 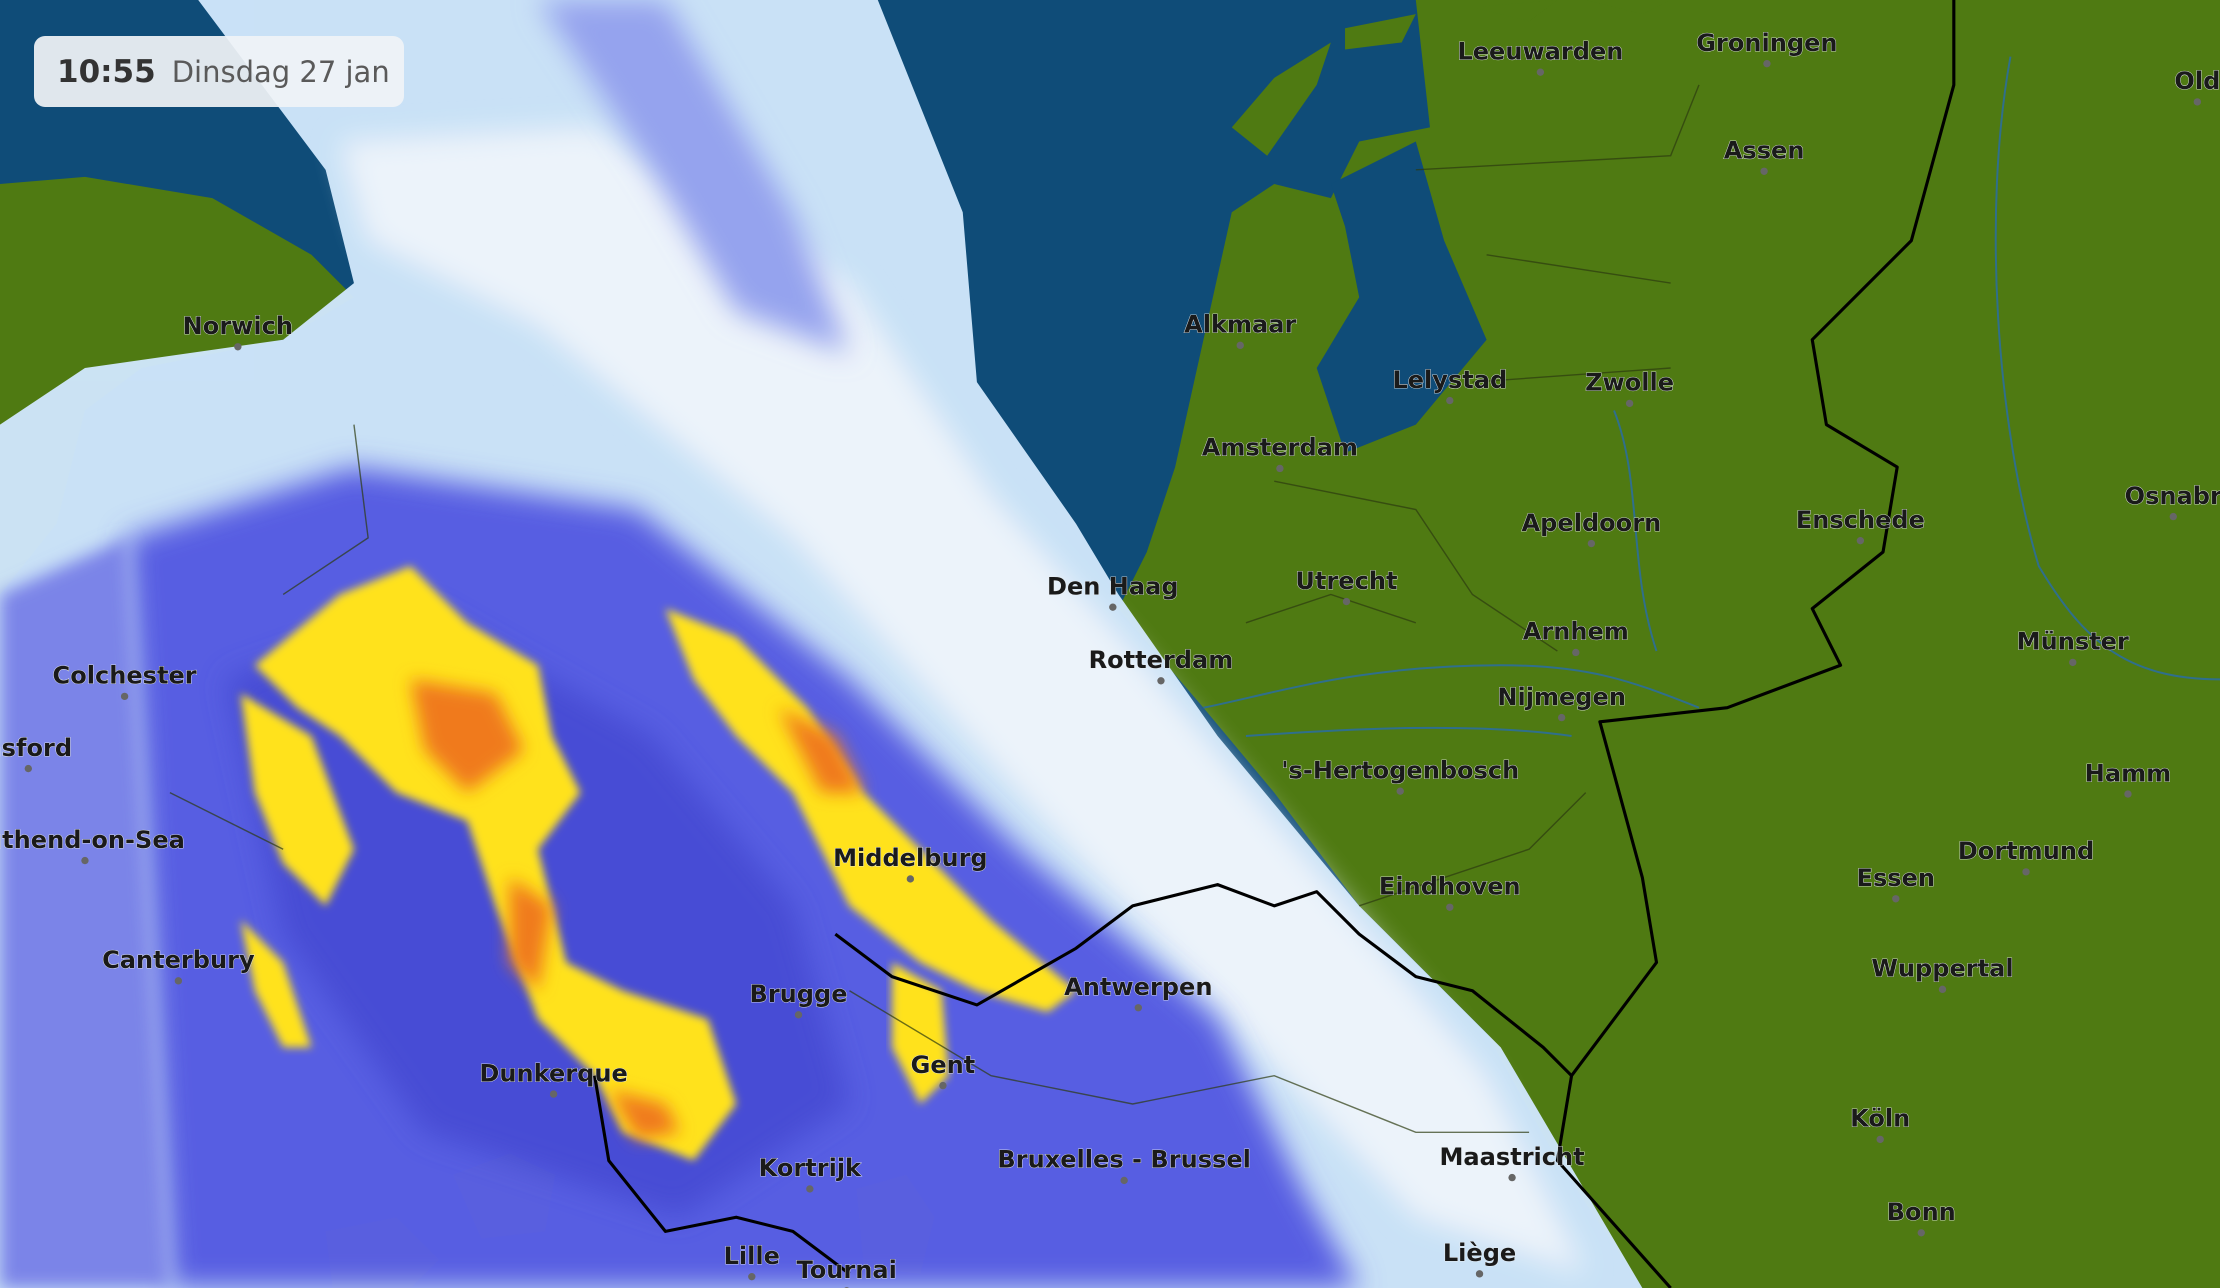 I want to click on city-label: Osnabr, so click(x=2172, y=496).